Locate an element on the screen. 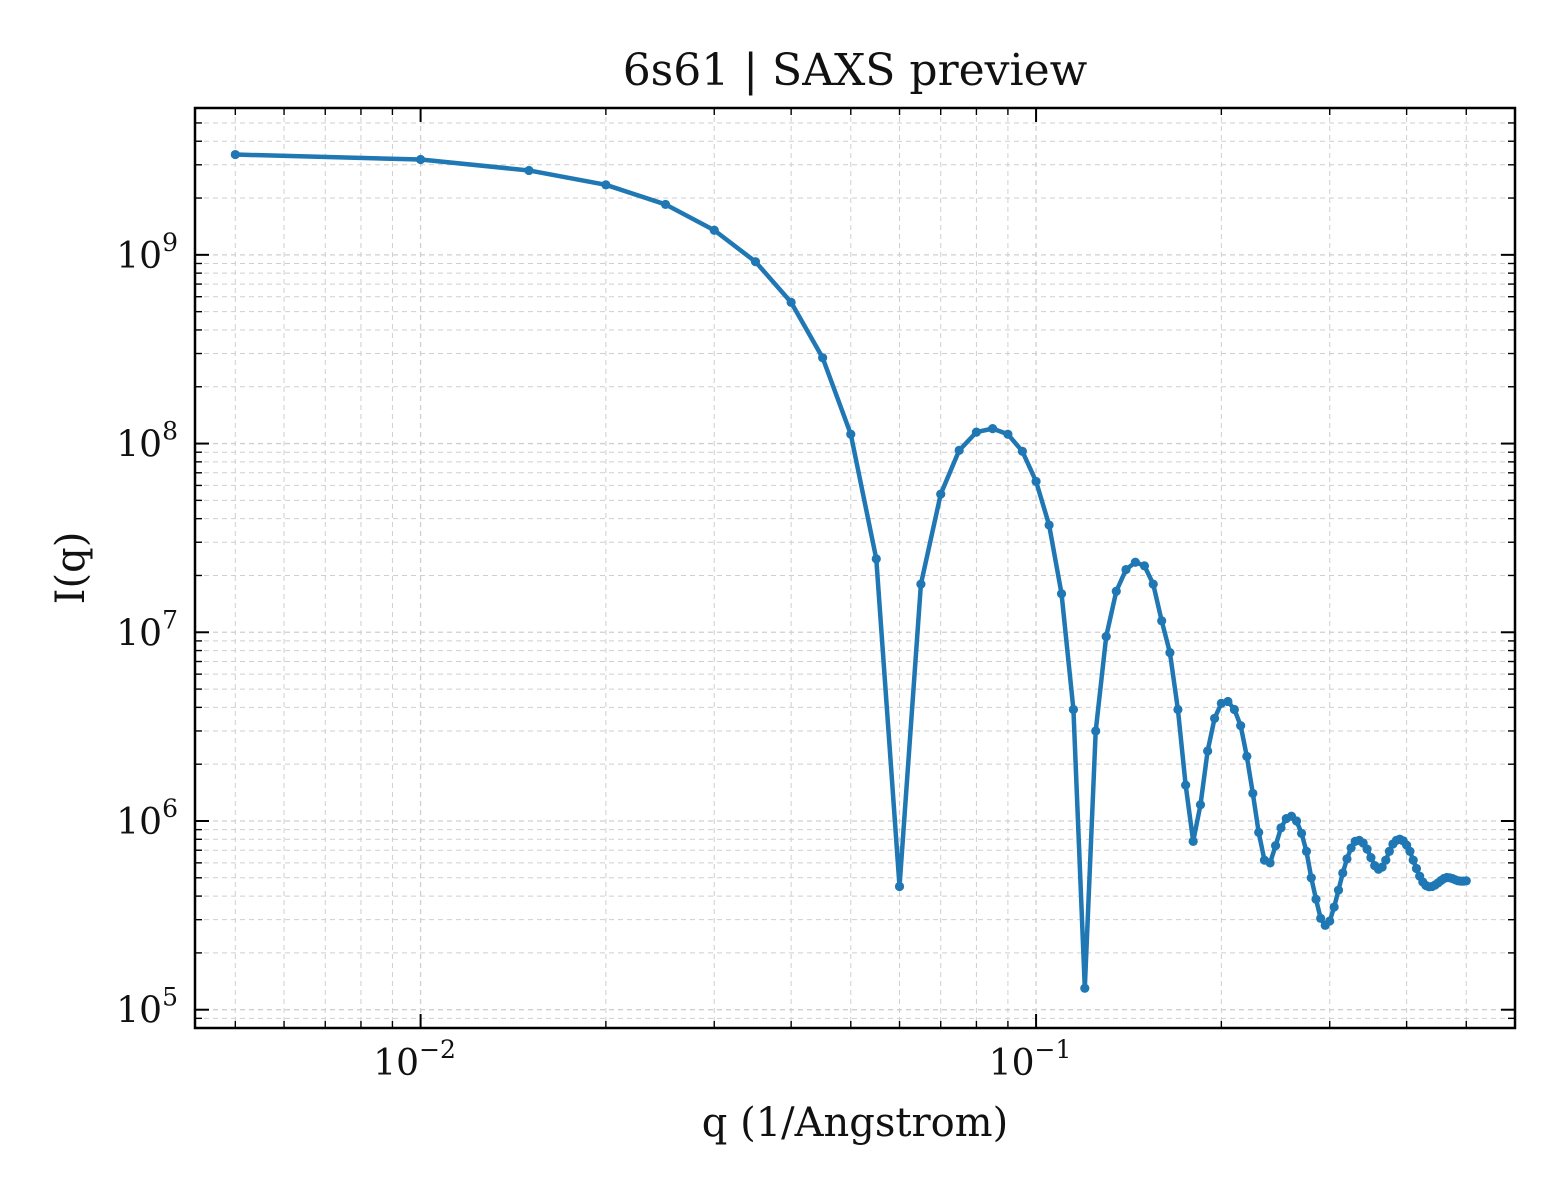 This screenshot has width=1560, height=1200. x-axis-label: q (1/Angstrom) is located at coordinates (855, 1123).